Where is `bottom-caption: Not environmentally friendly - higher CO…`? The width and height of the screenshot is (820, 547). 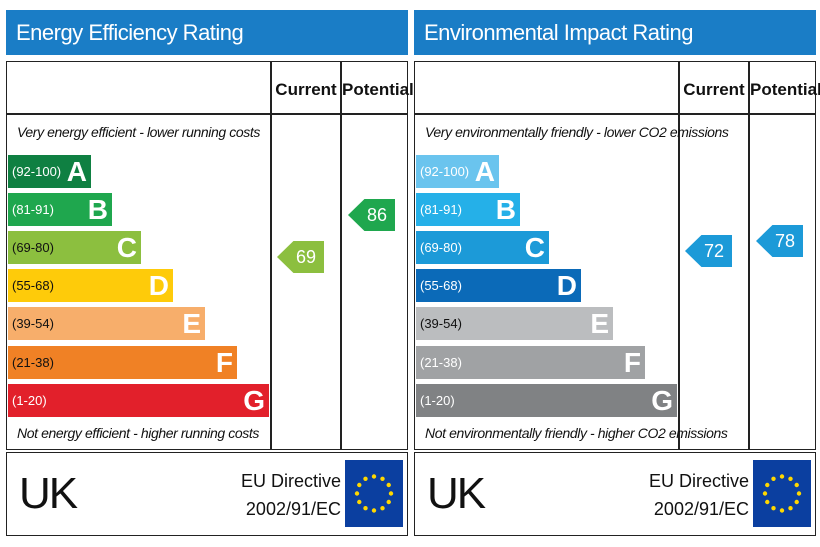 bottom-caption: Not environmentally friendly - higher CO… is located at coordinates (576, 433).